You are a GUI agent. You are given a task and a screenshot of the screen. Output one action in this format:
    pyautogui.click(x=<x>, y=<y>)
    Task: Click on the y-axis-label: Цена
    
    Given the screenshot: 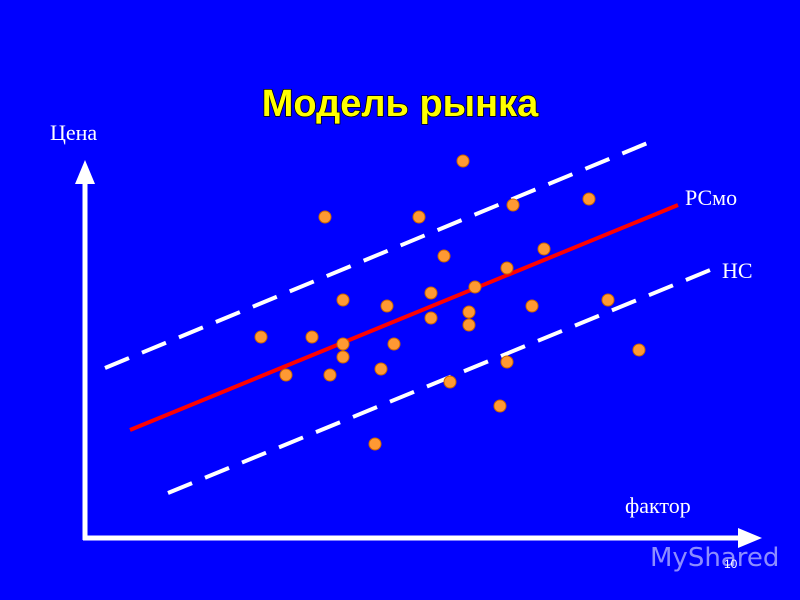 What is the action you would take?
    pyautogui.click(x=73, y=132)
    